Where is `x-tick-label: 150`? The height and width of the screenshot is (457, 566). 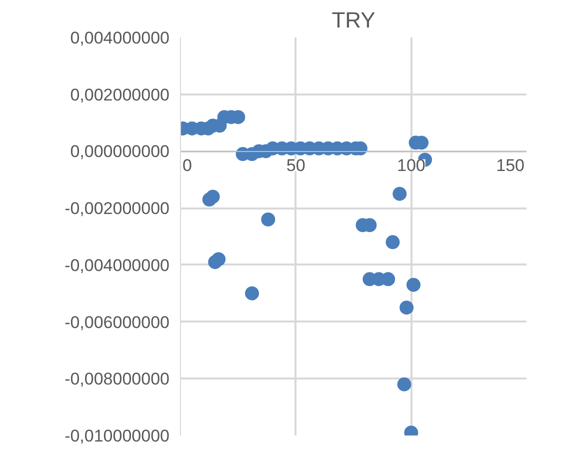 x-tick-label: 150 is located at coordinates (510, 166).